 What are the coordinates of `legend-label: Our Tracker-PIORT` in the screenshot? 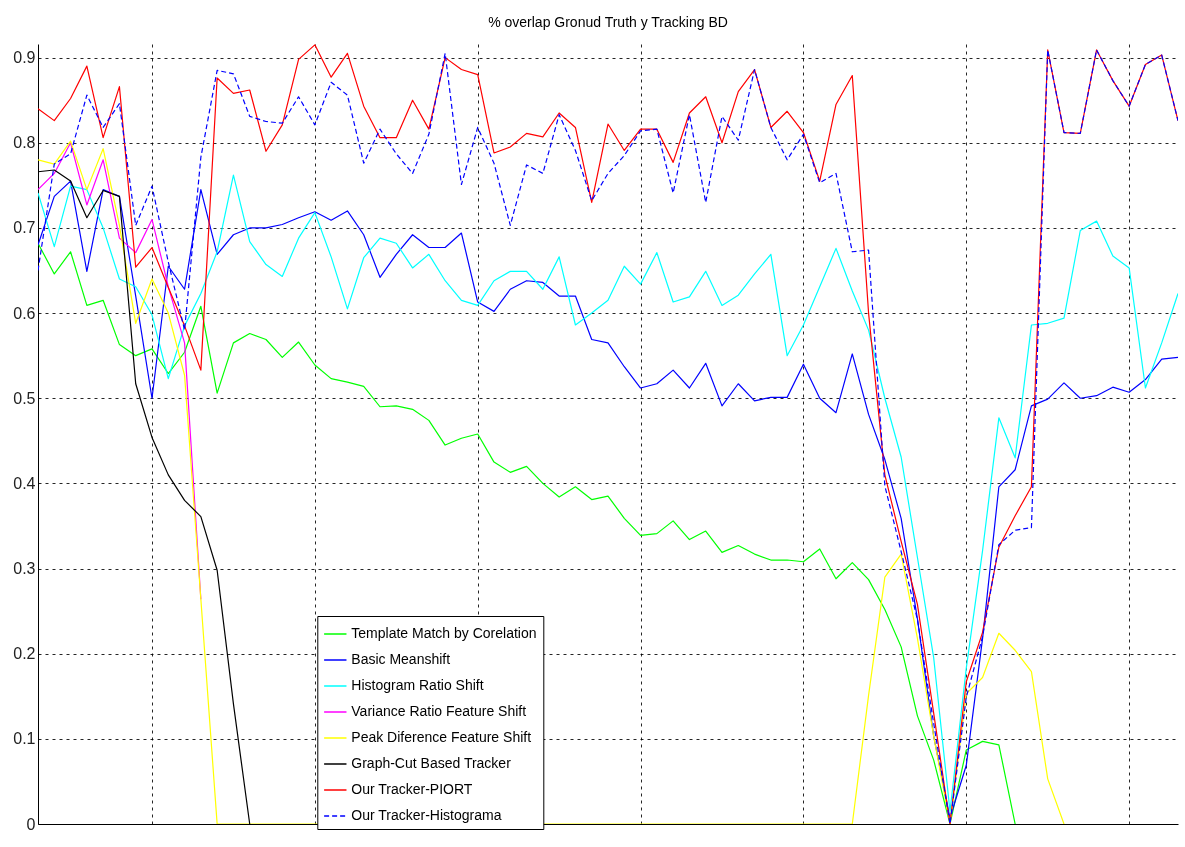 It's located at (412, 789).